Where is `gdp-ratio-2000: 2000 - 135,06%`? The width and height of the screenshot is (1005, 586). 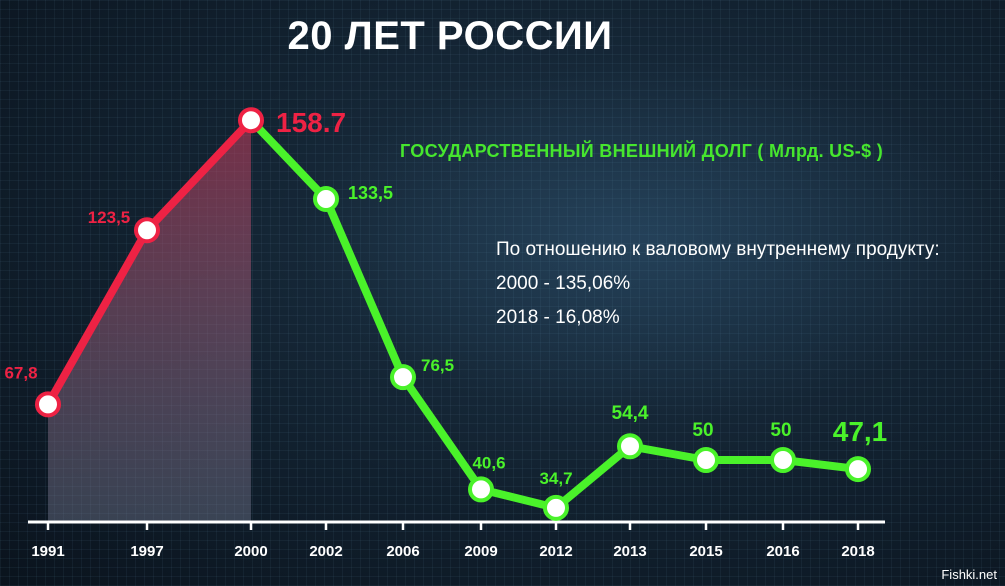 gdp-ratio-2000: 2000 - 135,06% is located at coordinates (563, 283).